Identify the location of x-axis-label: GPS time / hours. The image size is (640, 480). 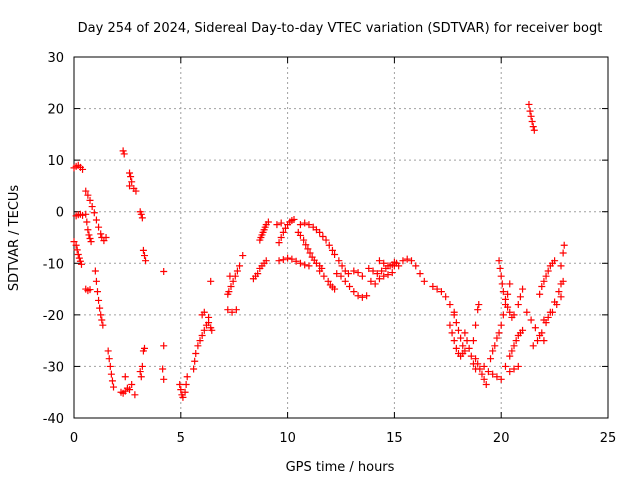
(340, 467).